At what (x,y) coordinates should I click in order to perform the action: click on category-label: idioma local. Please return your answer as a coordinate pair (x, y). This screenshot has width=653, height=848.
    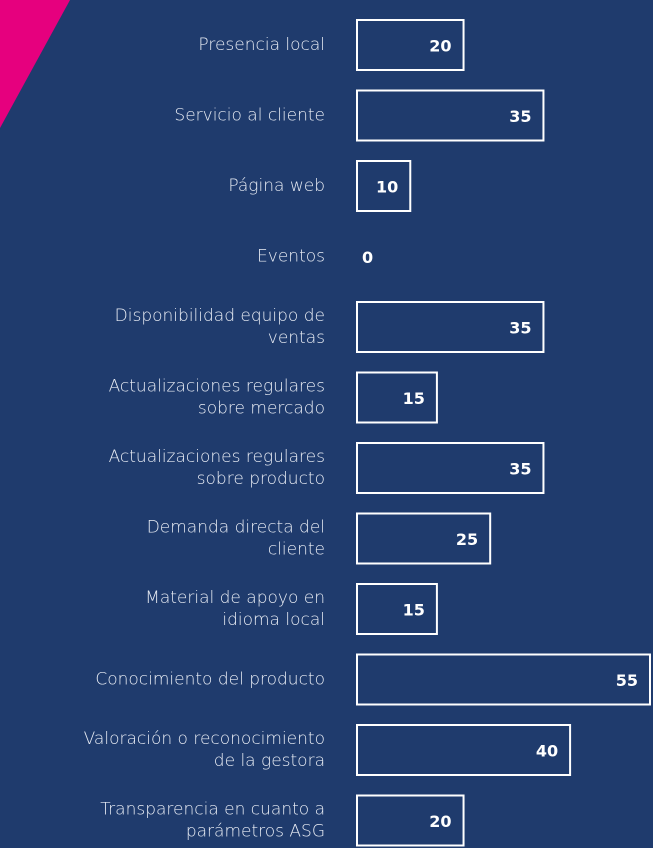
    Looking at the image, I should click on (273, 620).